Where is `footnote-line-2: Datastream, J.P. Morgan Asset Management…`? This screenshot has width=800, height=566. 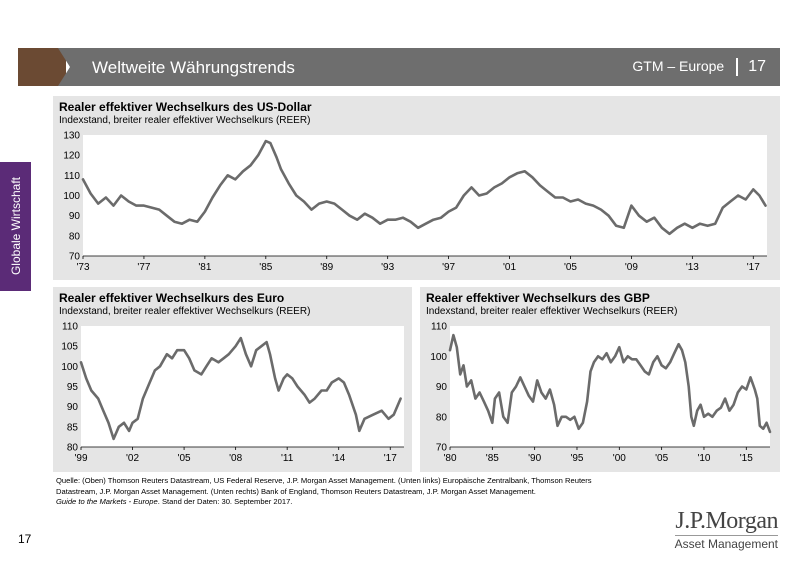 footnote-line-2: Datastream, J.P. Morgan Asset Management… is located at coordinates (296, 491).